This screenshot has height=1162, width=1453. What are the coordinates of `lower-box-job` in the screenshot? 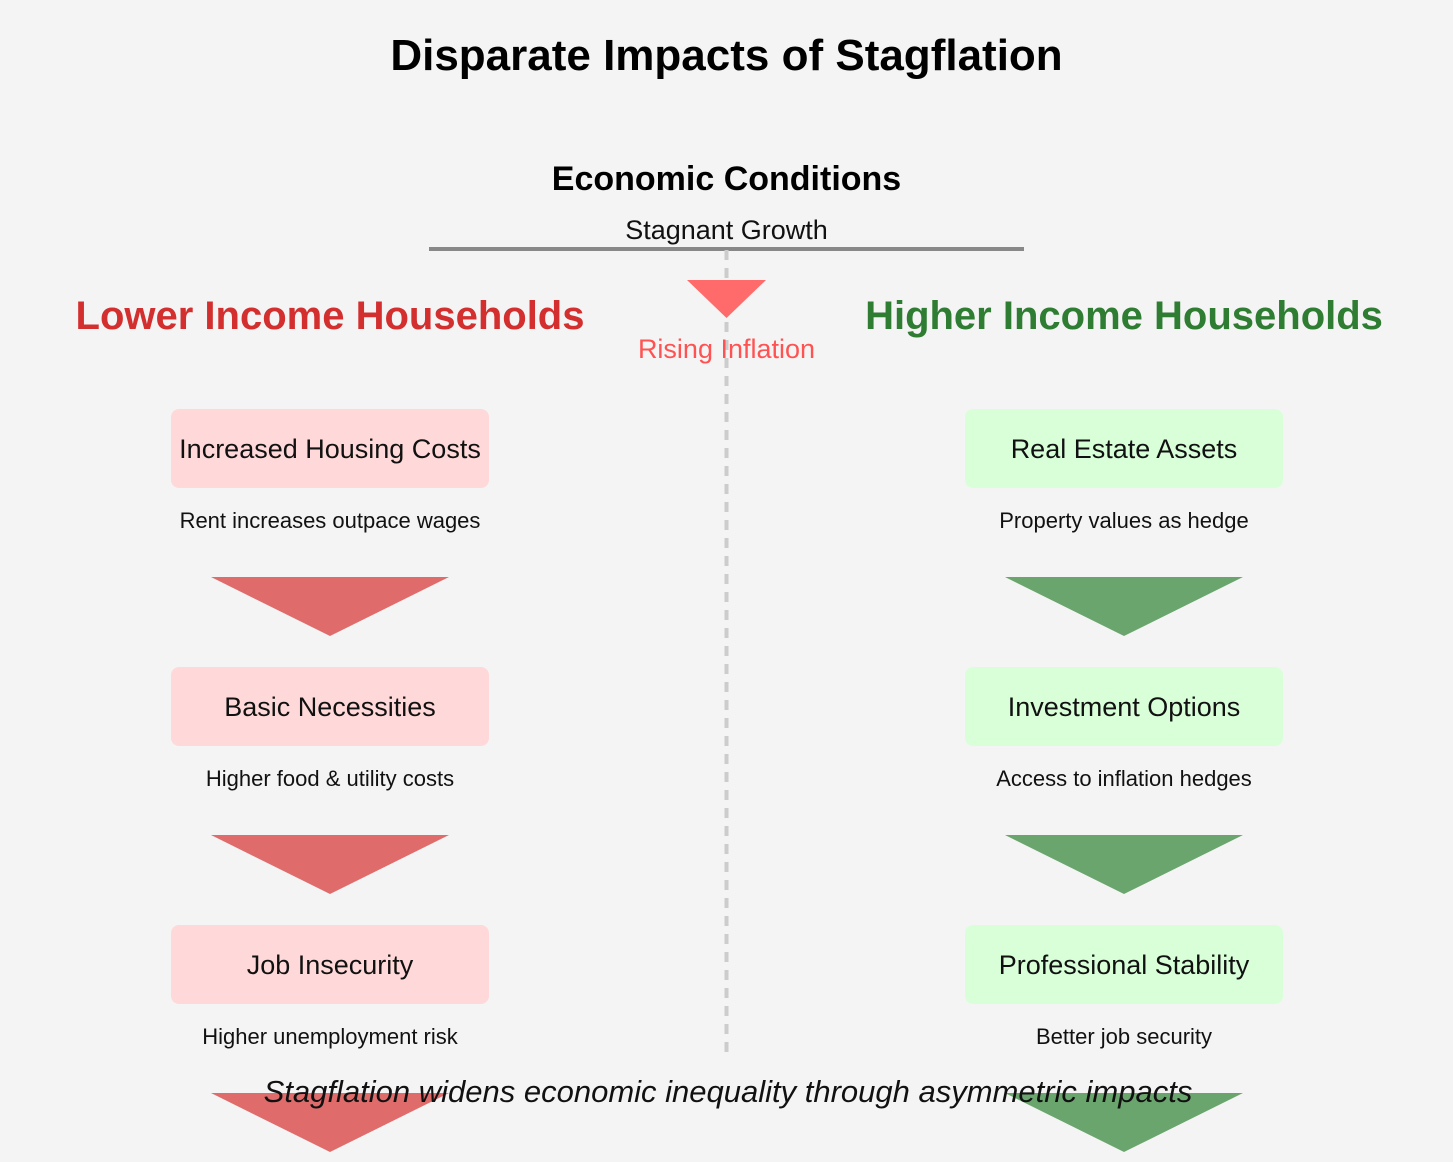 It's located at (330, 964).